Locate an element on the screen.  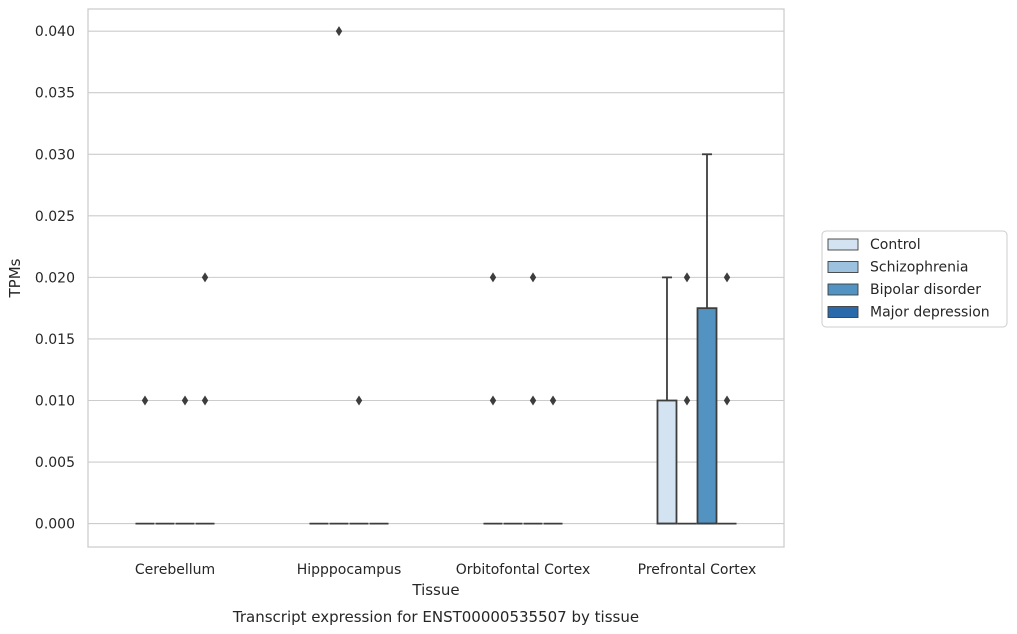
y-tick-label: 0.035 is located at coordinates (55, 94).